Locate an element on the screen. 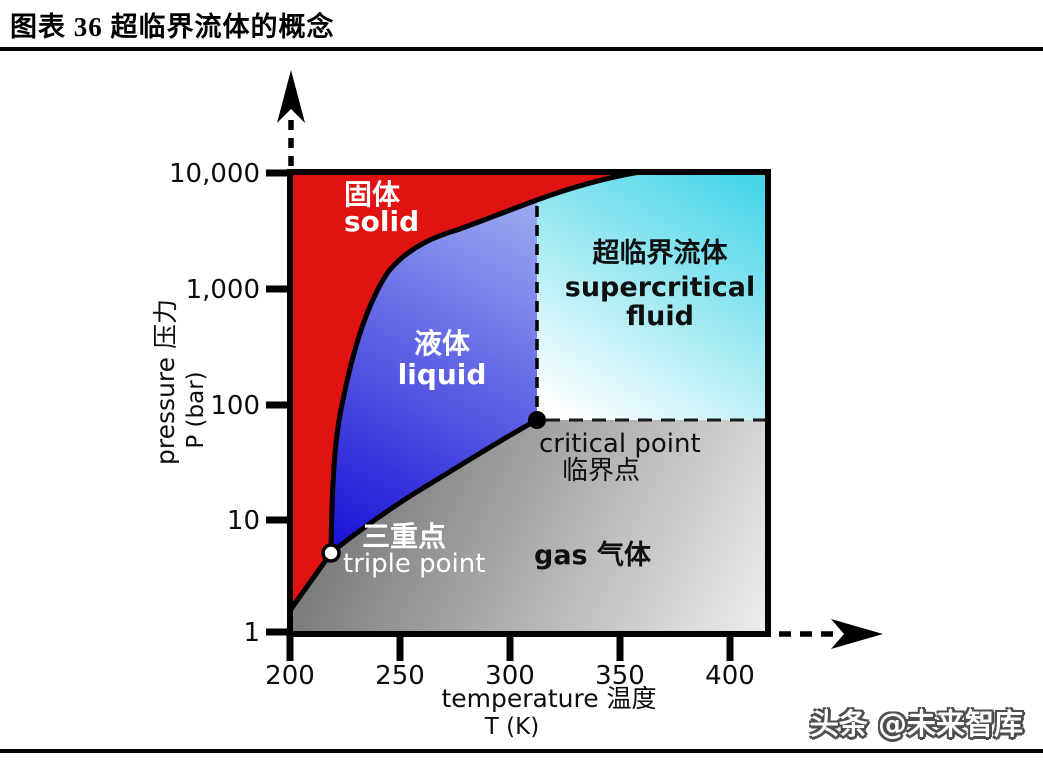 Image resolution: width=1043 pixels, height=760 pixels. y-tick-label: 100 is located at coordinates (235, 406).